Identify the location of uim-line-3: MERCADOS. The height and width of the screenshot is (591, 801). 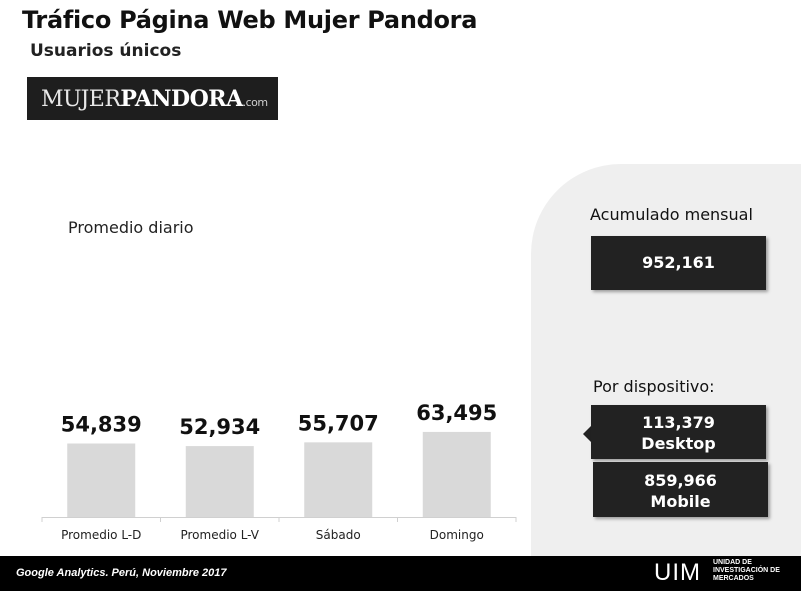
(733, 578).